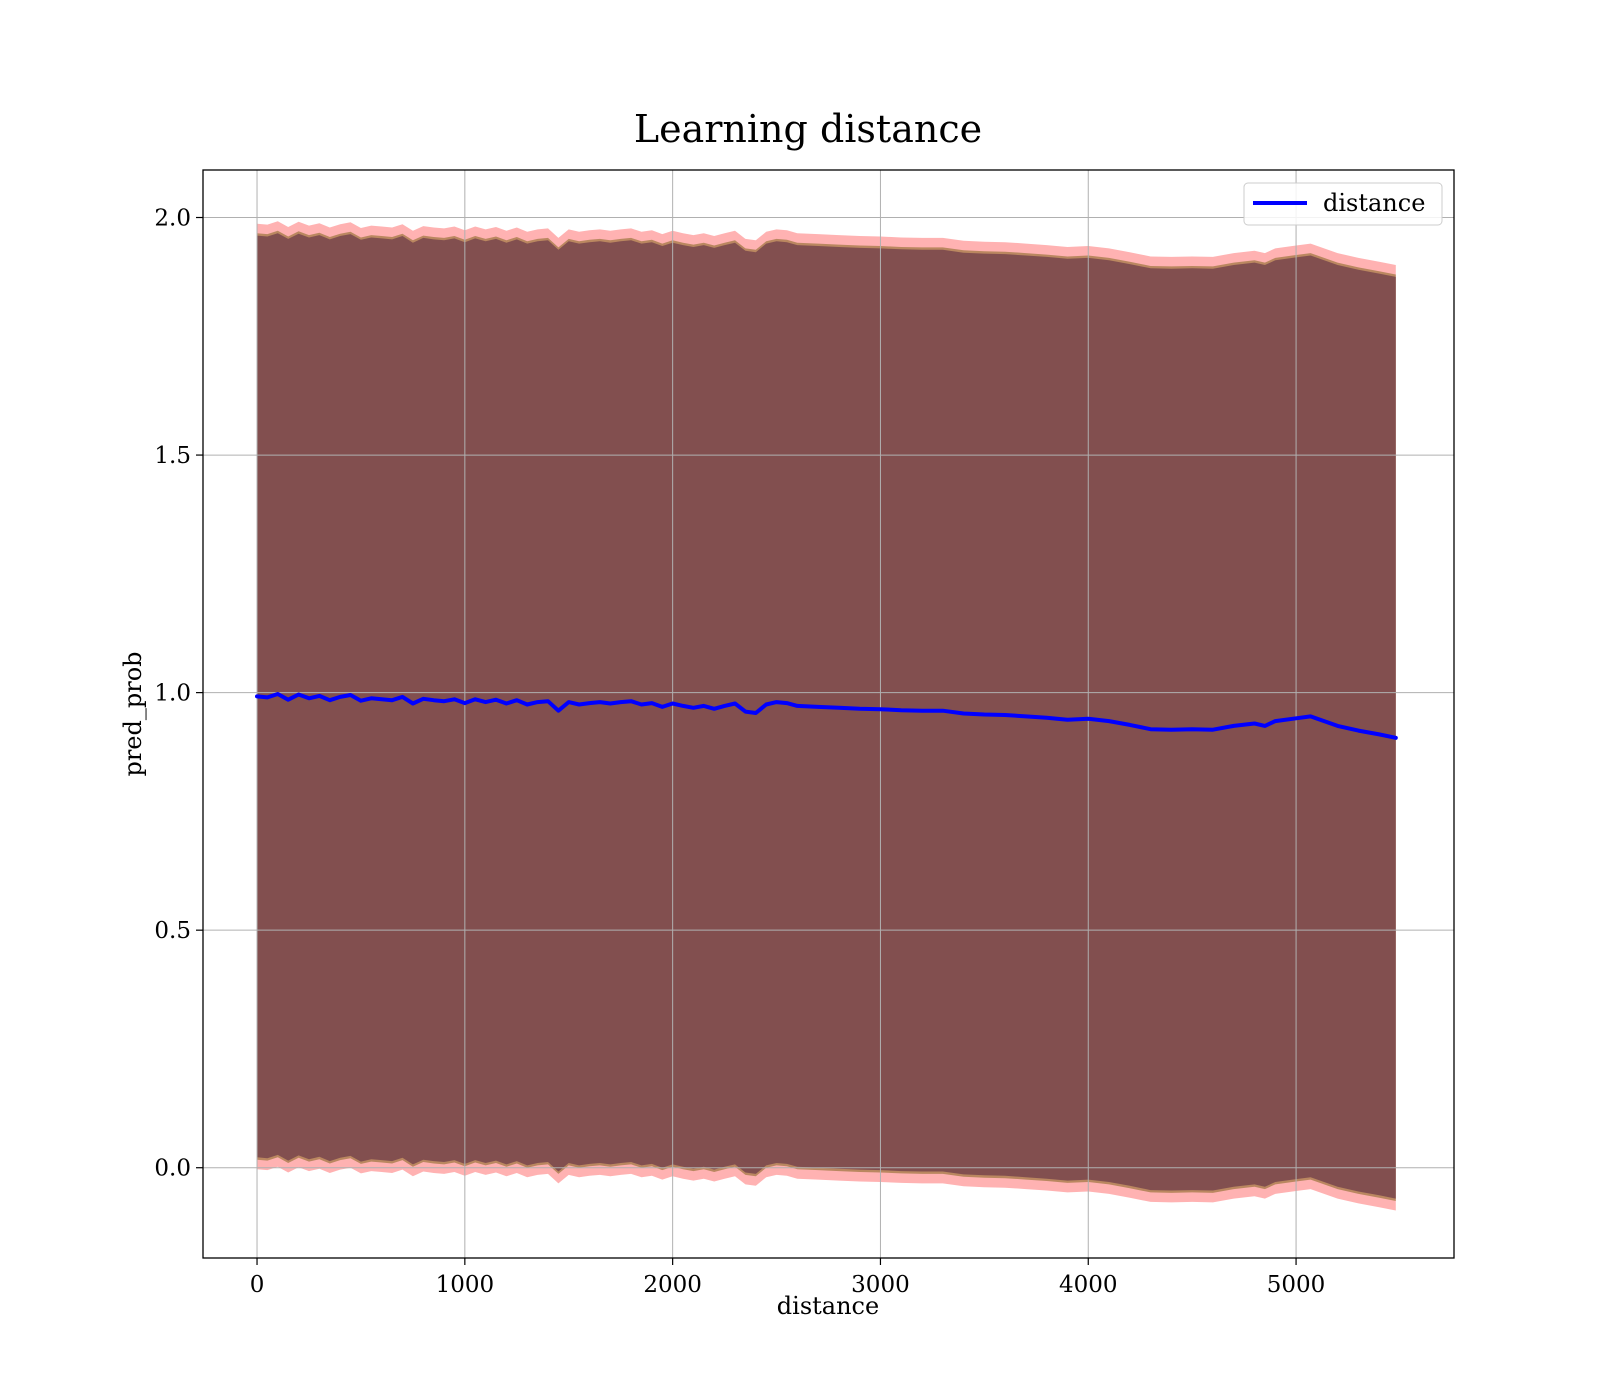 The height and width of the screenshot is (1400, 1600). What do you see at coordinates (672, 1285) in the screenshot?
I see `x-tick-label: 2000` at bounding box center [672, 1285].